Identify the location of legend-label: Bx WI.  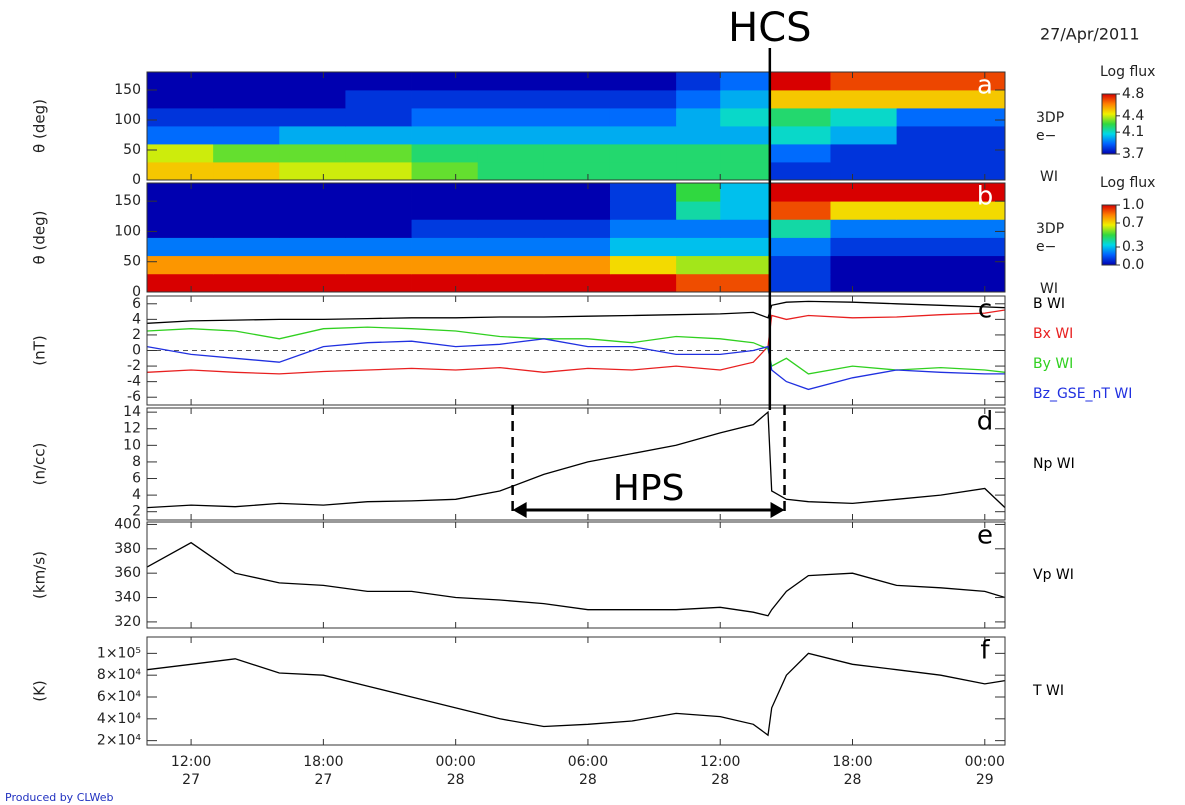
(1053, 334).